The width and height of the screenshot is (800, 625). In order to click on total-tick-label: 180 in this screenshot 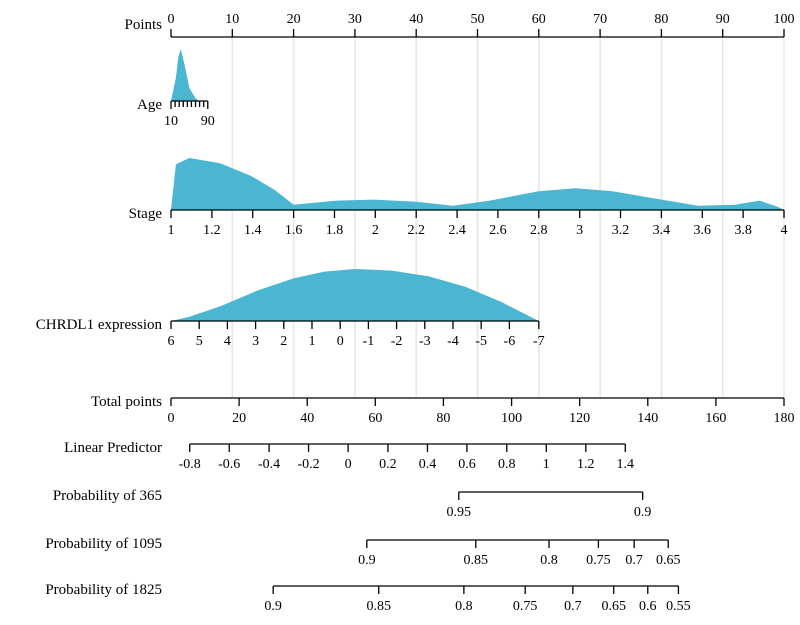, I will do `click(784, 418)`.